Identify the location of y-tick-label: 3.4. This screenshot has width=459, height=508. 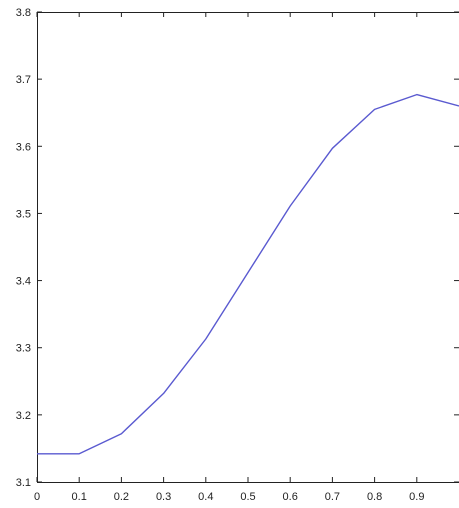
(23, 282).